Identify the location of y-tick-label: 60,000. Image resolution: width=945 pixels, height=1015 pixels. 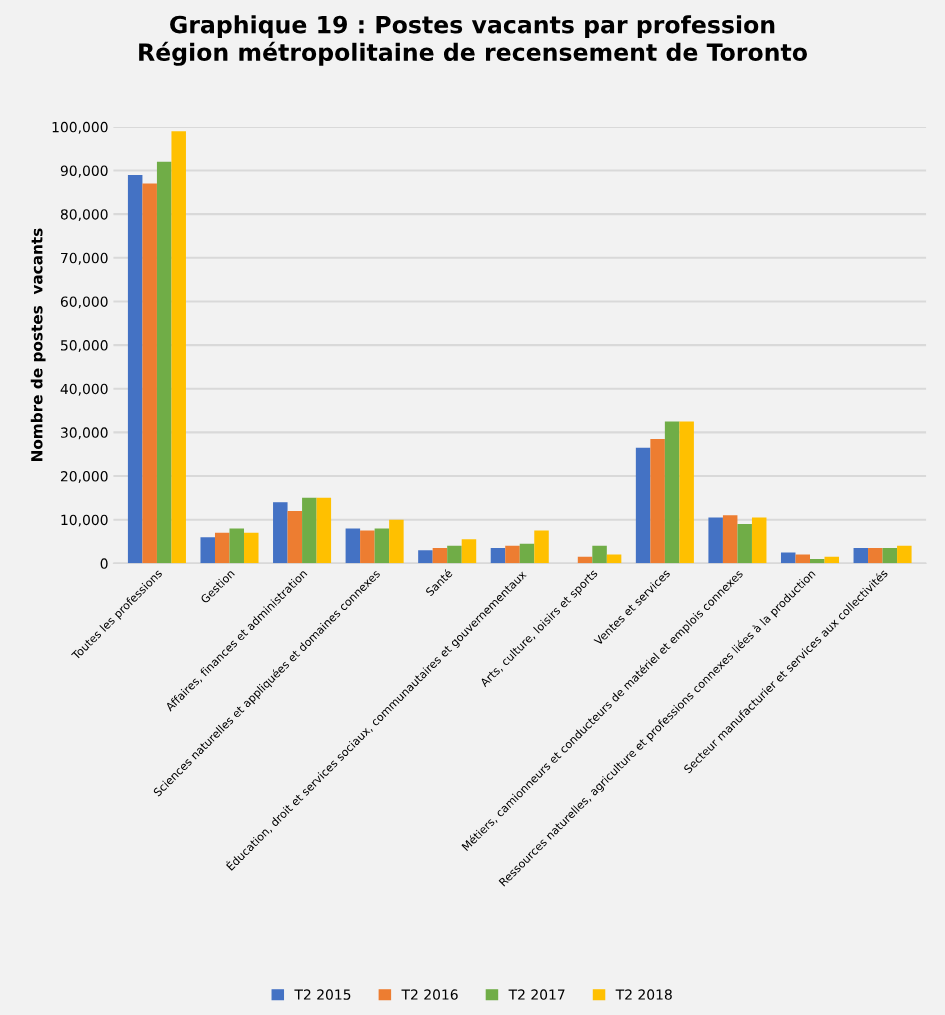
(84, 302).